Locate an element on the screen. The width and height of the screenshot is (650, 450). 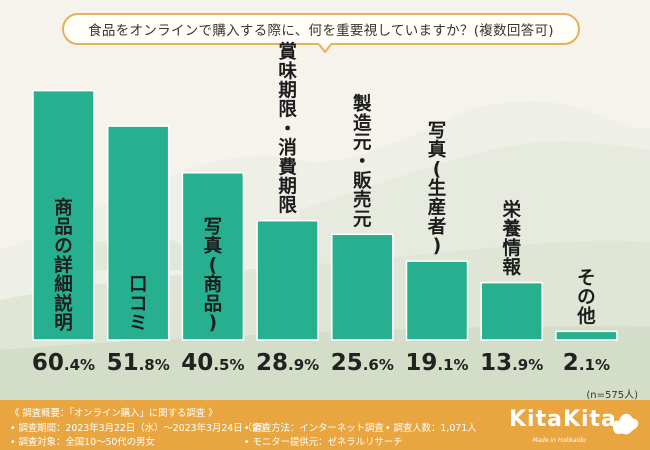
category-label-7: その他 is located at coordinates (586, 297).